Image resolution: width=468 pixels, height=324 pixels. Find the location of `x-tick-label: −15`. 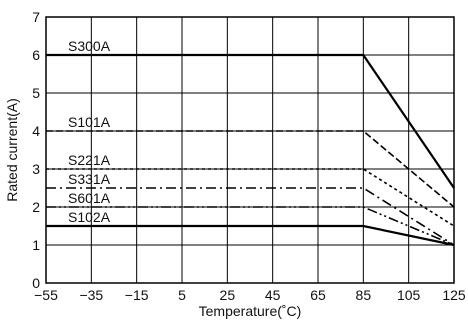

x-tick-label: −15 is located at coordinates (137, 295).